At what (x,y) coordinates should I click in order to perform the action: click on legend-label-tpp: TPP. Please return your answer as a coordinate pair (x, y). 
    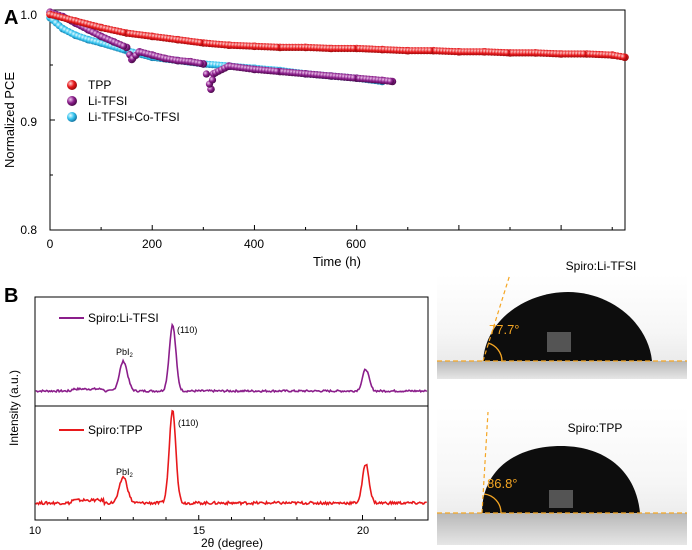
    Looking at the image, I should click on (99, 85).